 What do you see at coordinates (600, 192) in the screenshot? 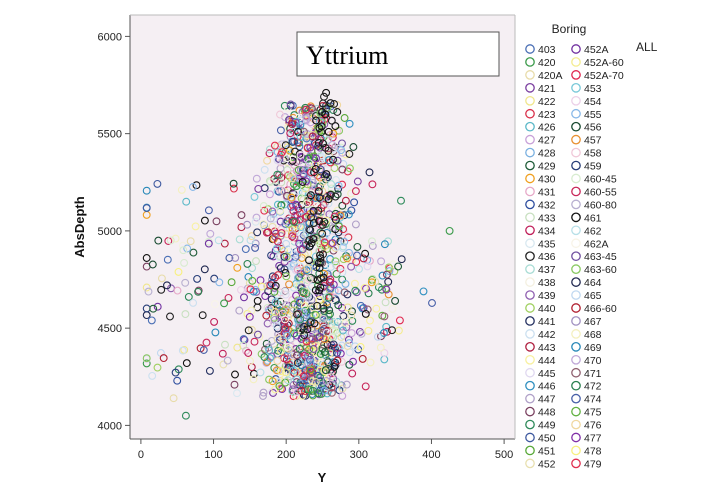
I see `legend-label: 460-55` at bounding box center [600, 192].